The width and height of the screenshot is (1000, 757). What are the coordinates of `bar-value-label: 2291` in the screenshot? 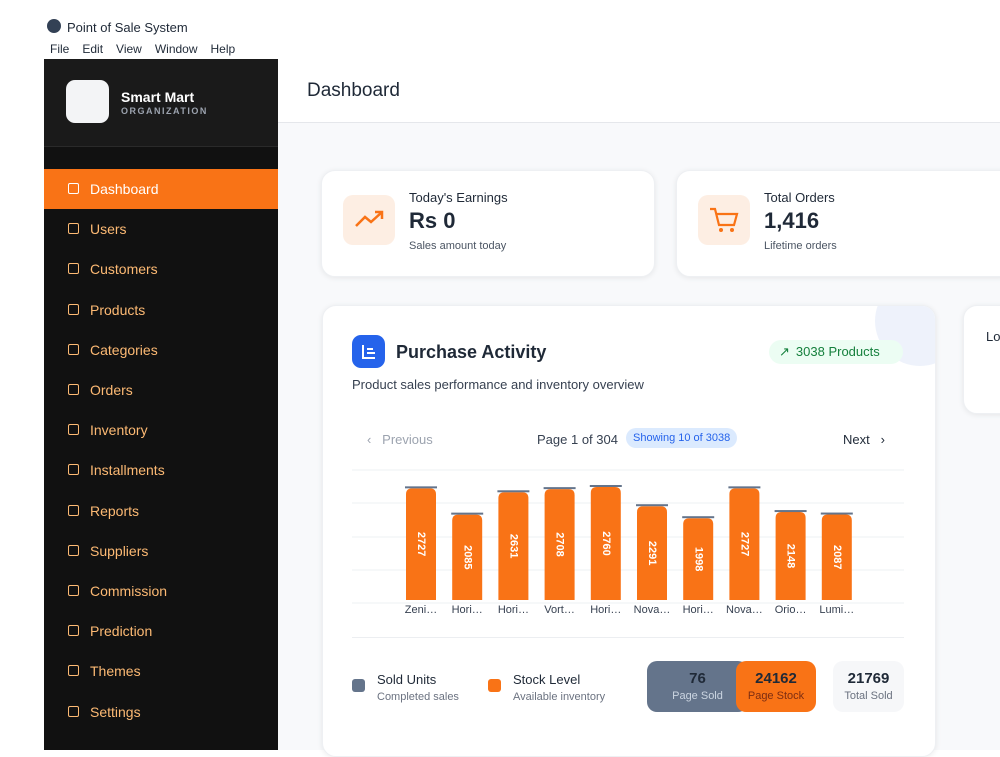 It's located at (652, 553).